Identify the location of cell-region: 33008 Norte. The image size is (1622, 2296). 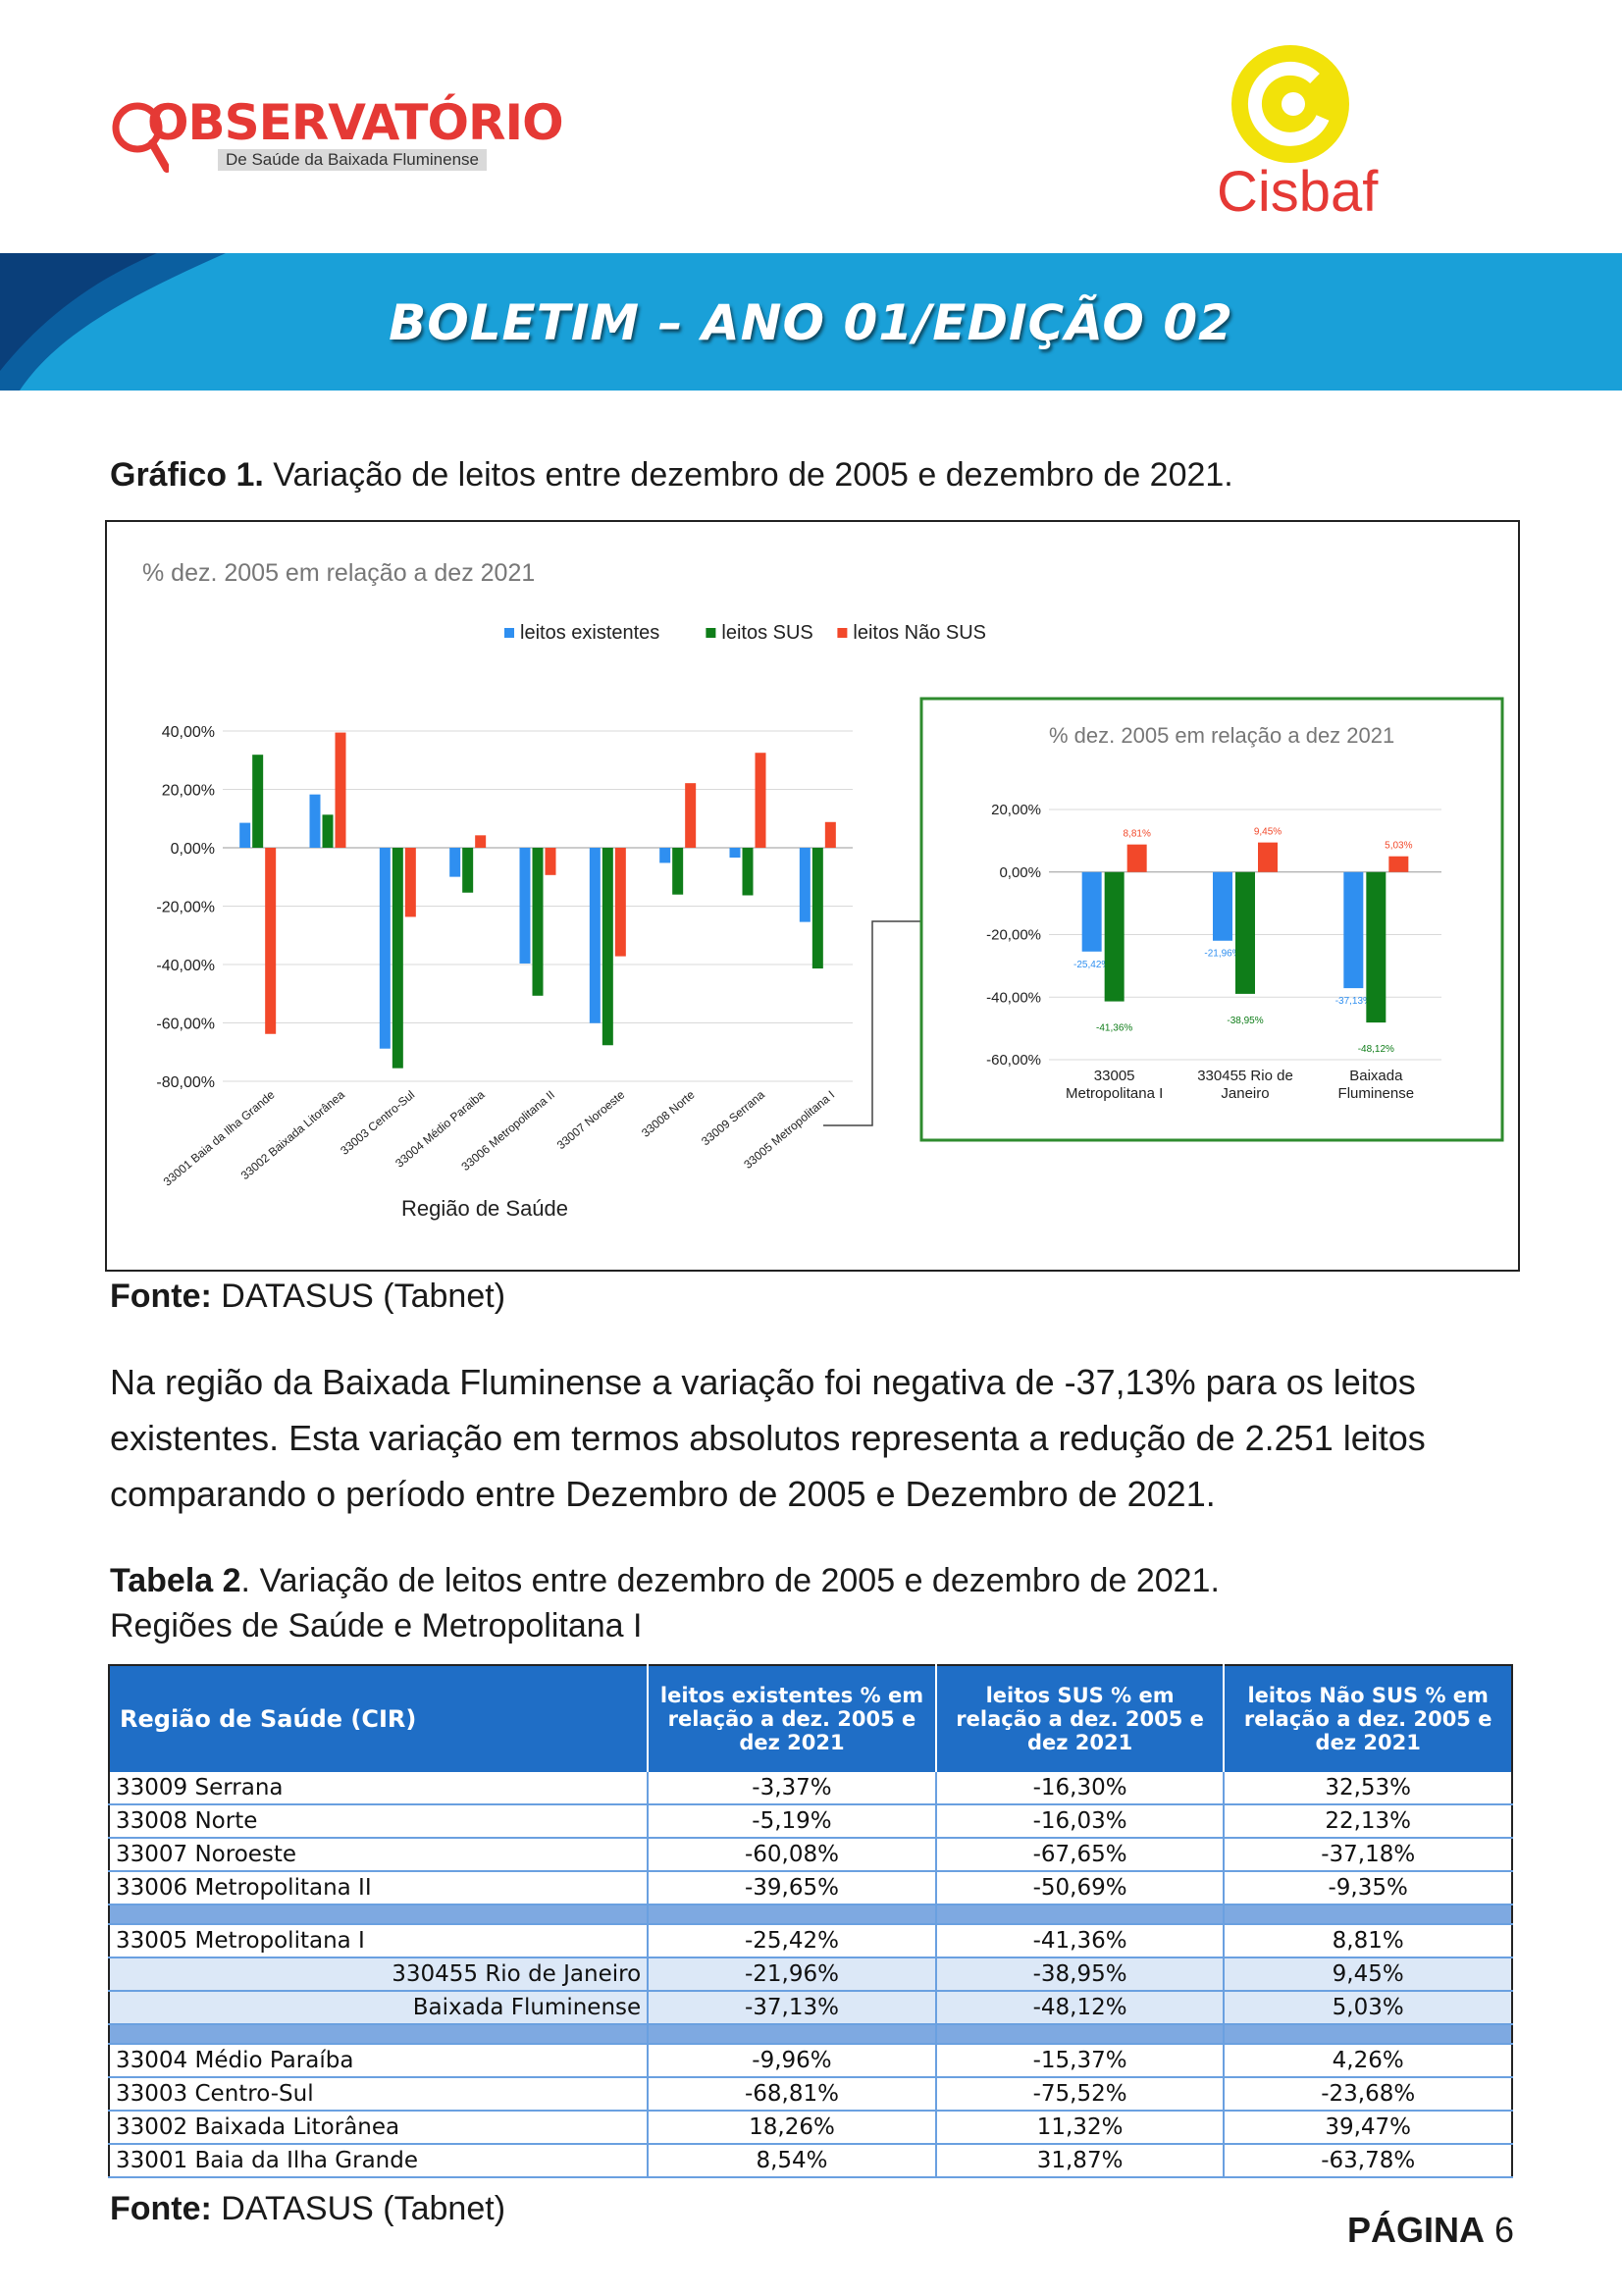
(379, 1821).